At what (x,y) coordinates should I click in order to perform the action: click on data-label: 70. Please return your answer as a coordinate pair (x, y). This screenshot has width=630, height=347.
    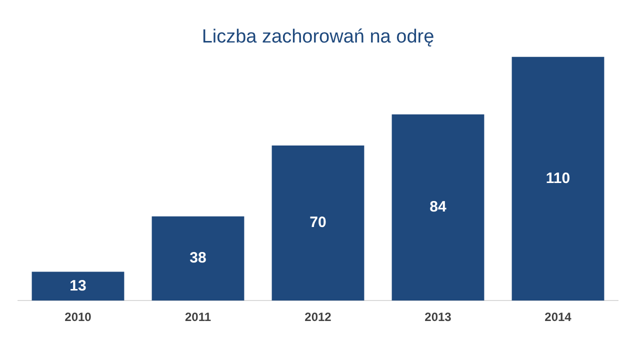
    Looking at the image, I should click on (318, 223).